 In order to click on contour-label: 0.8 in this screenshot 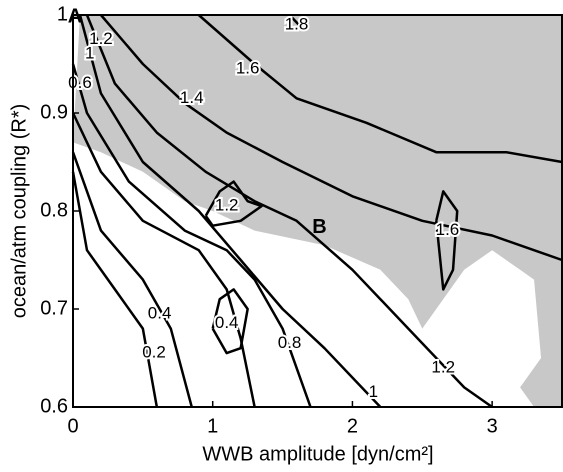, I will do `click(290, 342)`.